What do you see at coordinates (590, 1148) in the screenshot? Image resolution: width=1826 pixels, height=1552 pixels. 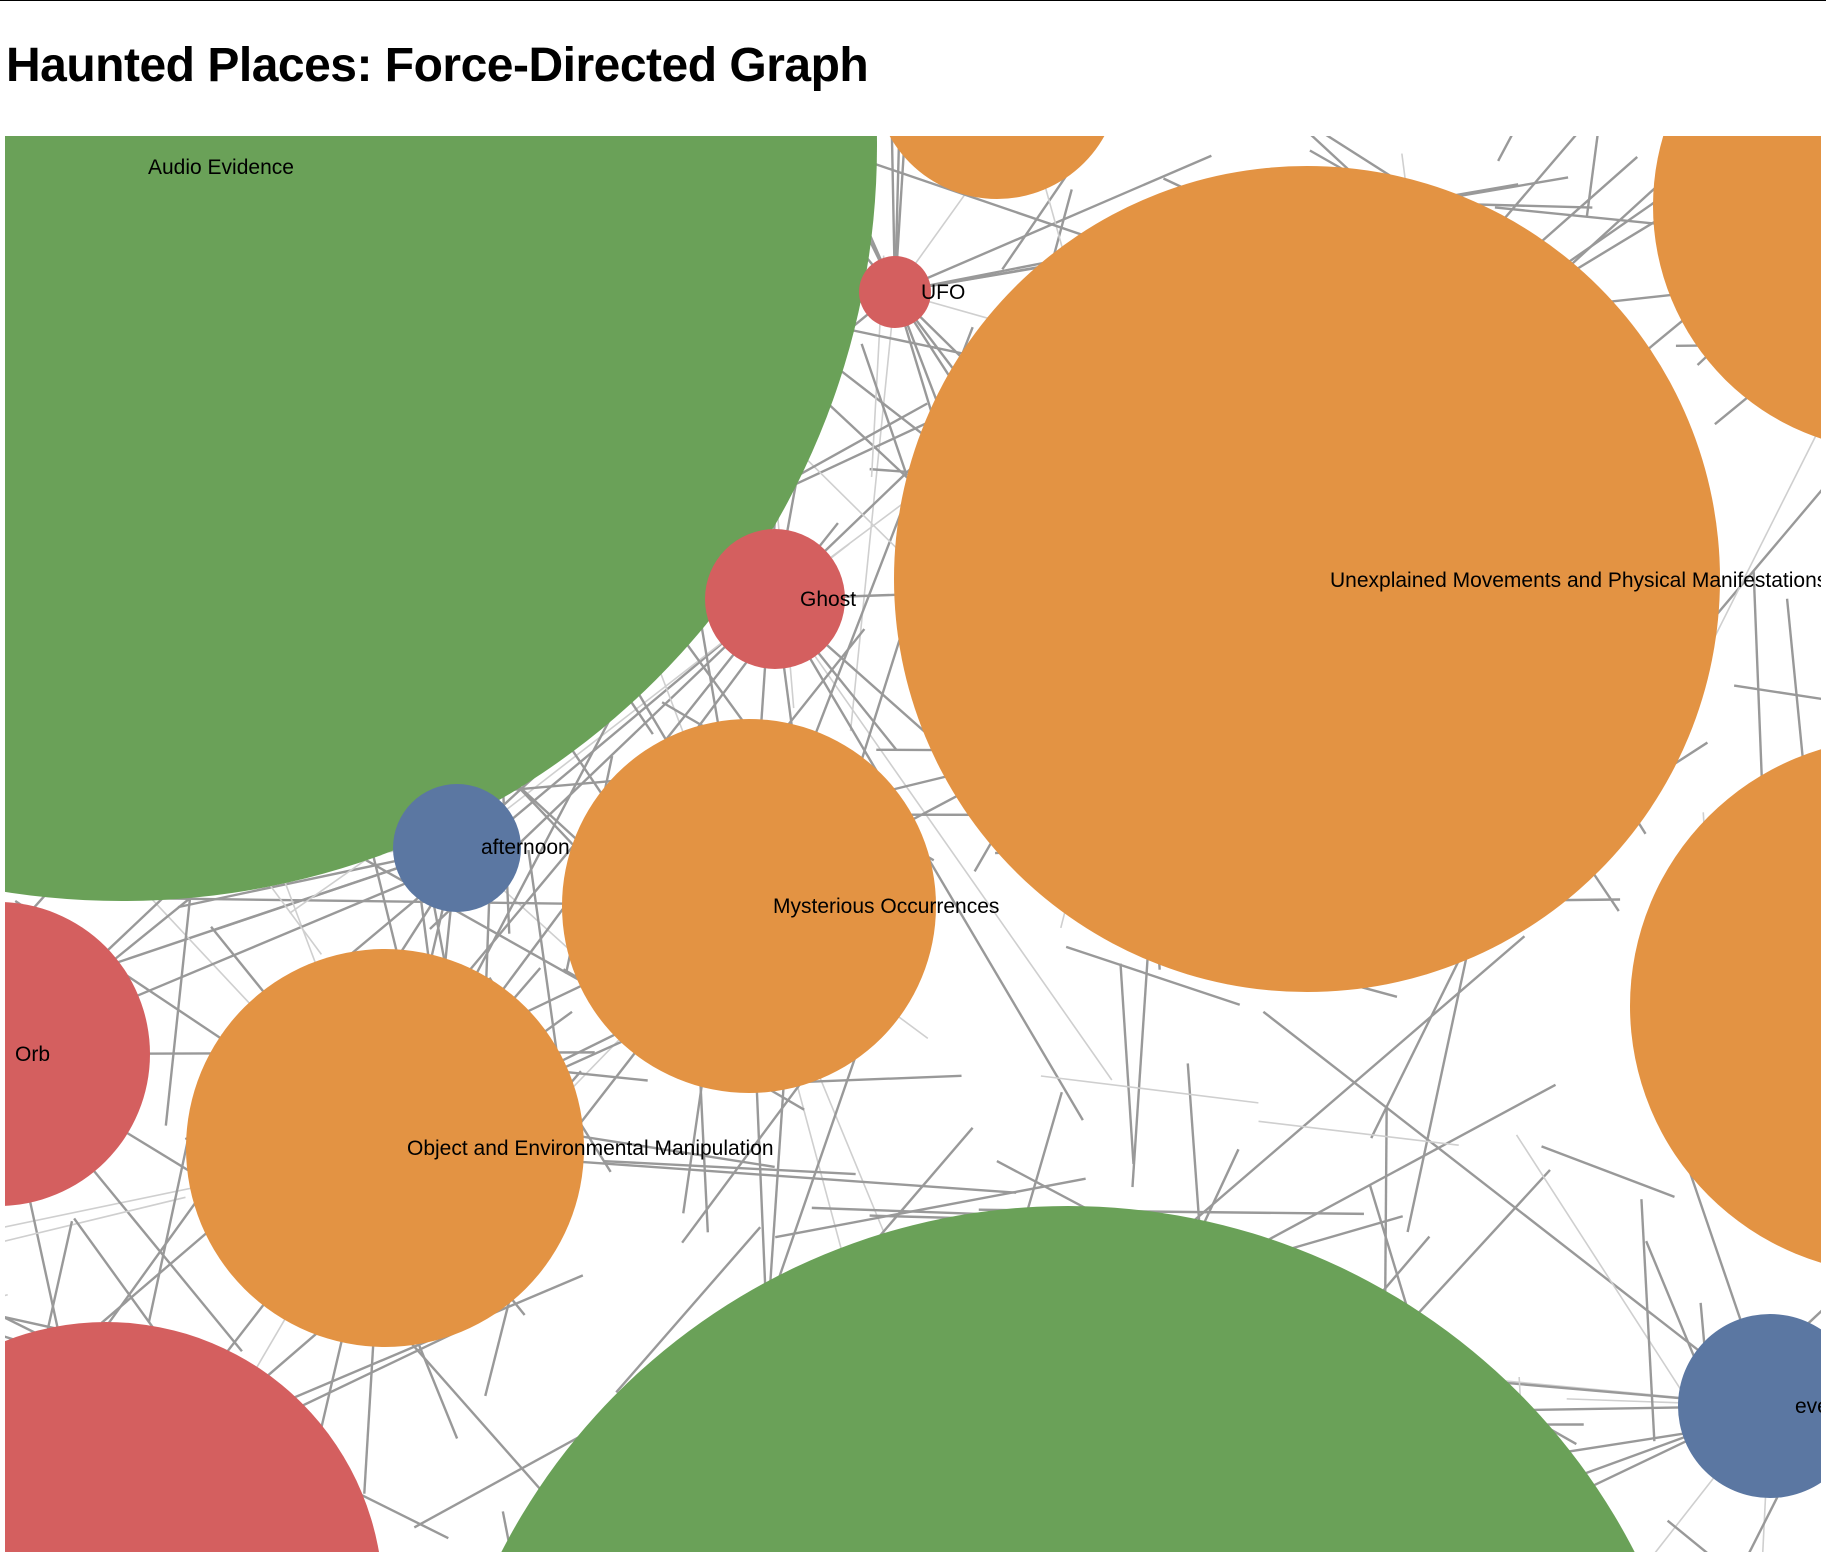 I see `node-label-object-manipulation: Object and Environmental Manipulation` at bounding box center [590, 1148].